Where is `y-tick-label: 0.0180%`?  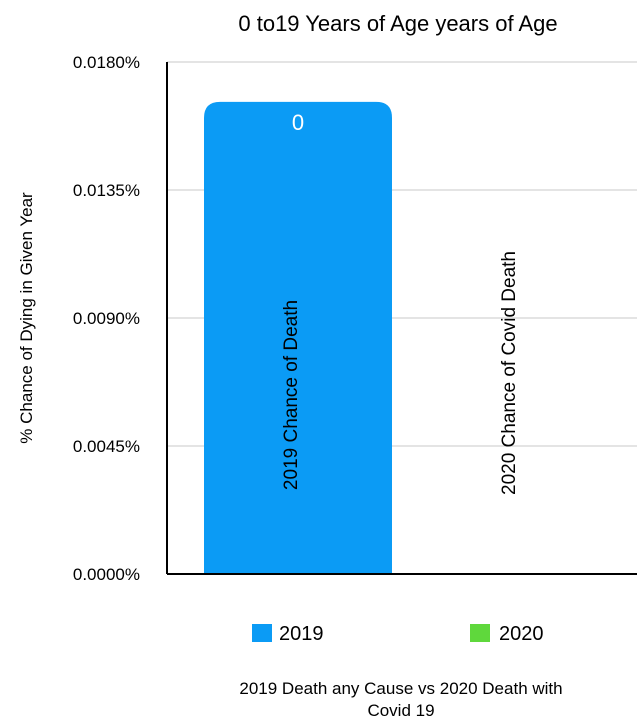
y-tick-label: 0.0180% is located at coordinates (106, 62).